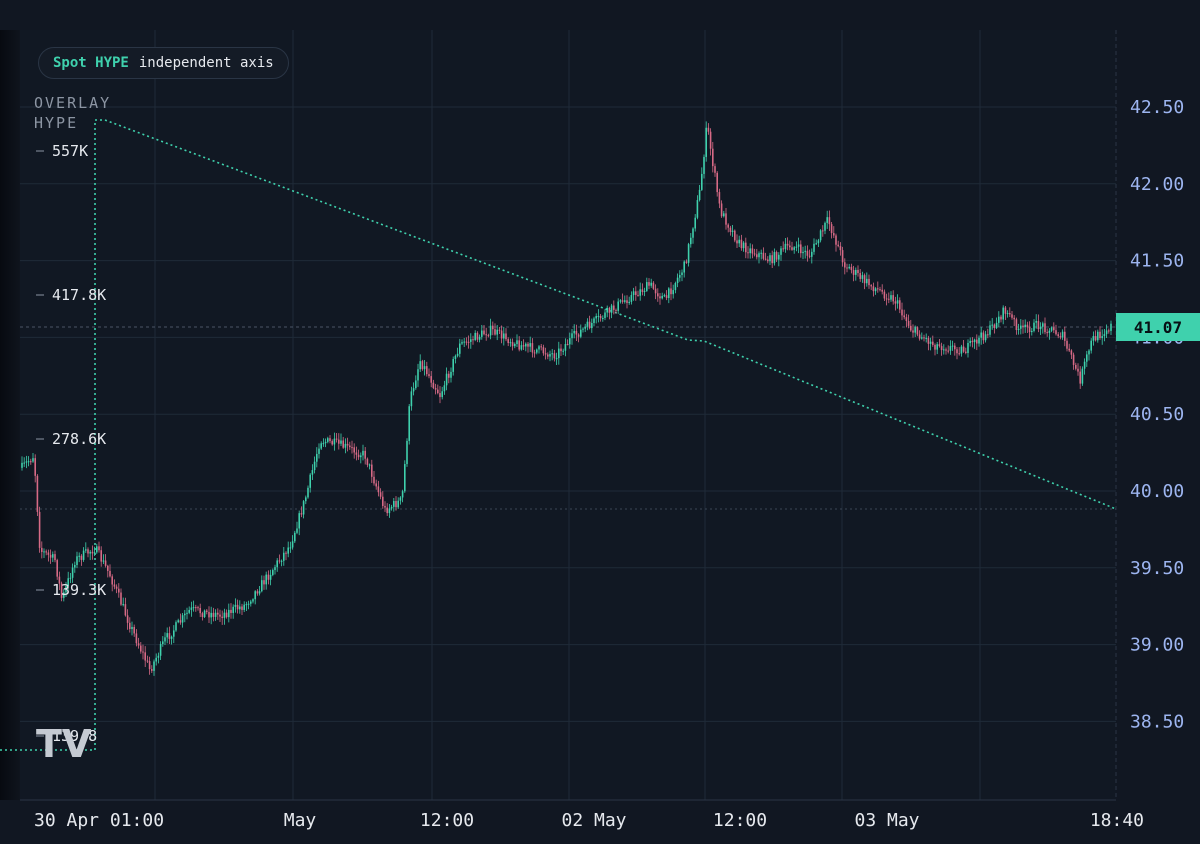  I want to click on last-price-tag: 41.07, so click(1158, 327).